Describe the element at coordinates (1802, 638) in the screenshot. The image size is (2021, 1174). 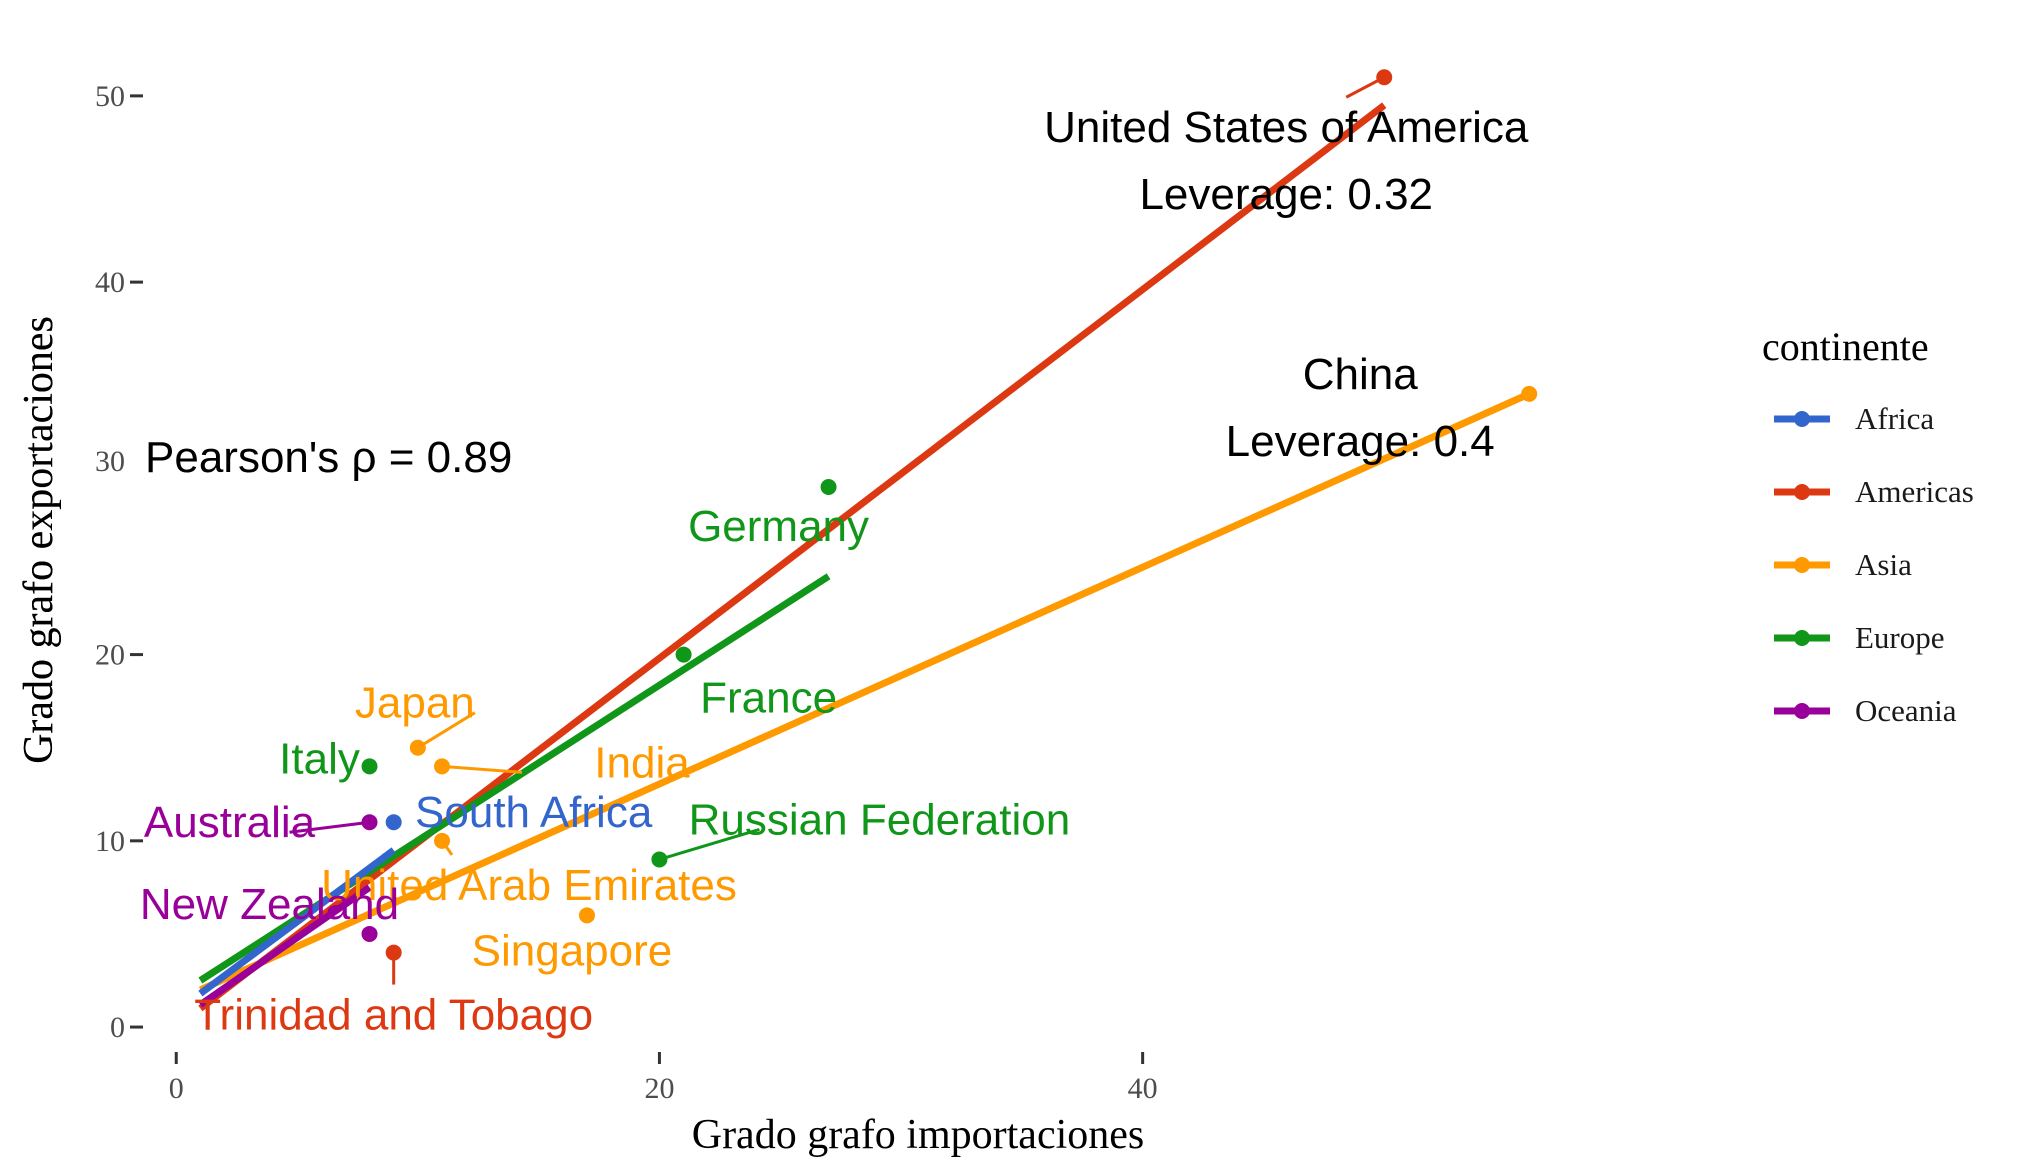
I see `legend-point-europe` at that location.